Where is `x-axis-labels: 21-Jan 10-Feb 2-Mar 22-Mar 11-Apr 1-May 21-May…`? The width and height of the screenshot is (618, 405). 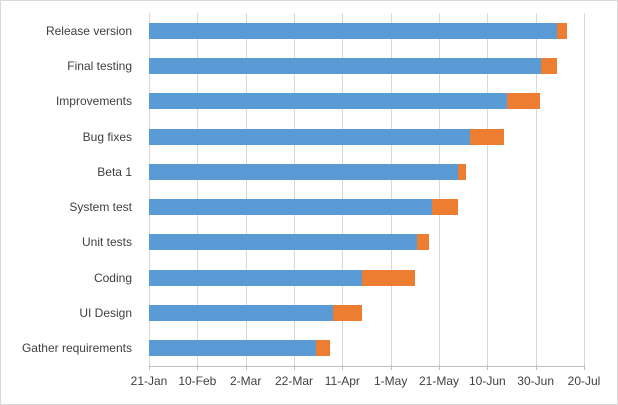
x-axis-labels: 21-Jan 10-Feb 2-Mar 22-Mar 11-Apr 1-May 21-May… is located at coordinates (366, 382).